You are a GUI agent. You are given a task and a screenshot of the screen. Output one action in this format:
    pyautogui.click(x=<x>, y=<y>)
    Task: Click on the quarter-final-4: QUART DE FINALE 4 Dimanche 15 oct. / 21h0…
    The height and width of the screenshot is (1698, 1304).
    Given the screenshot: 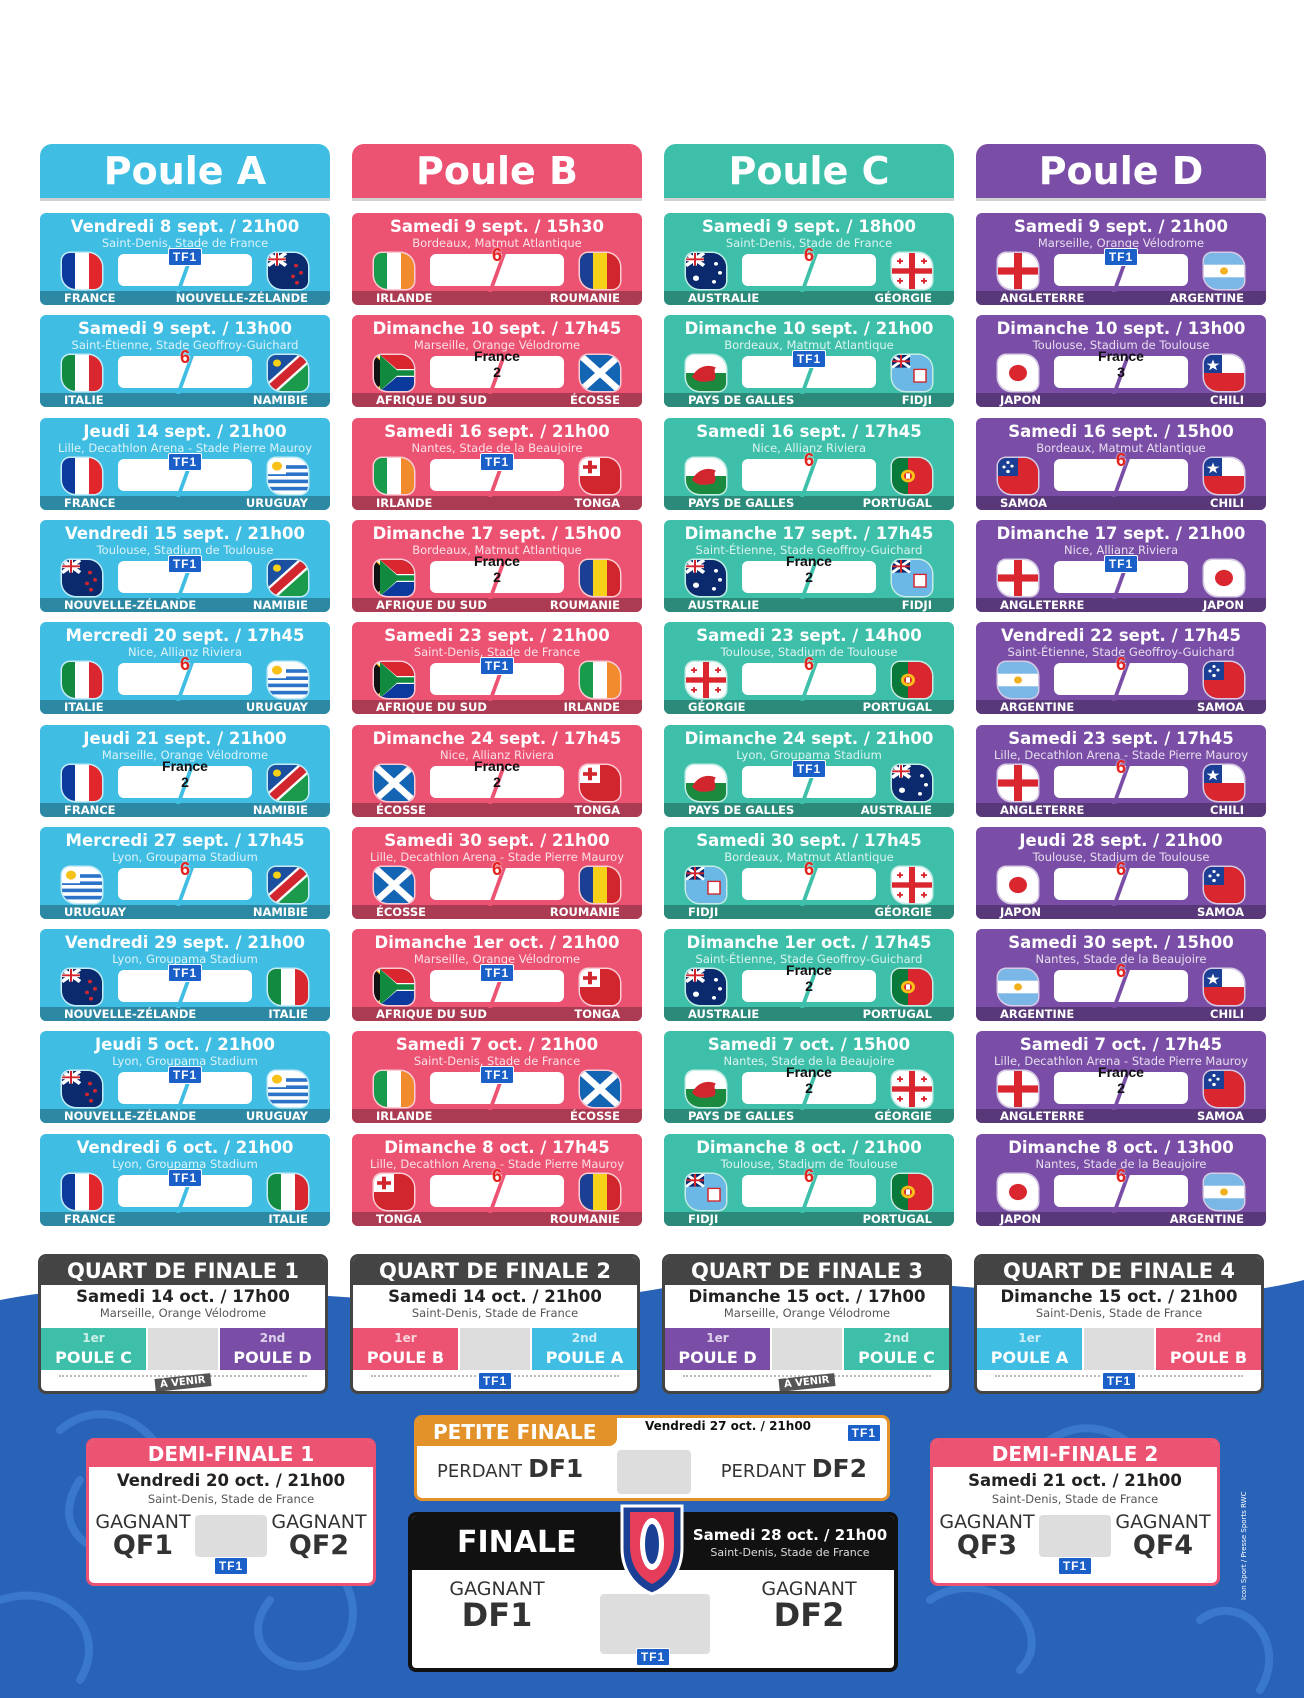 What is the action you would take?
    pyautogui.click(x=1119, y=1324)
    